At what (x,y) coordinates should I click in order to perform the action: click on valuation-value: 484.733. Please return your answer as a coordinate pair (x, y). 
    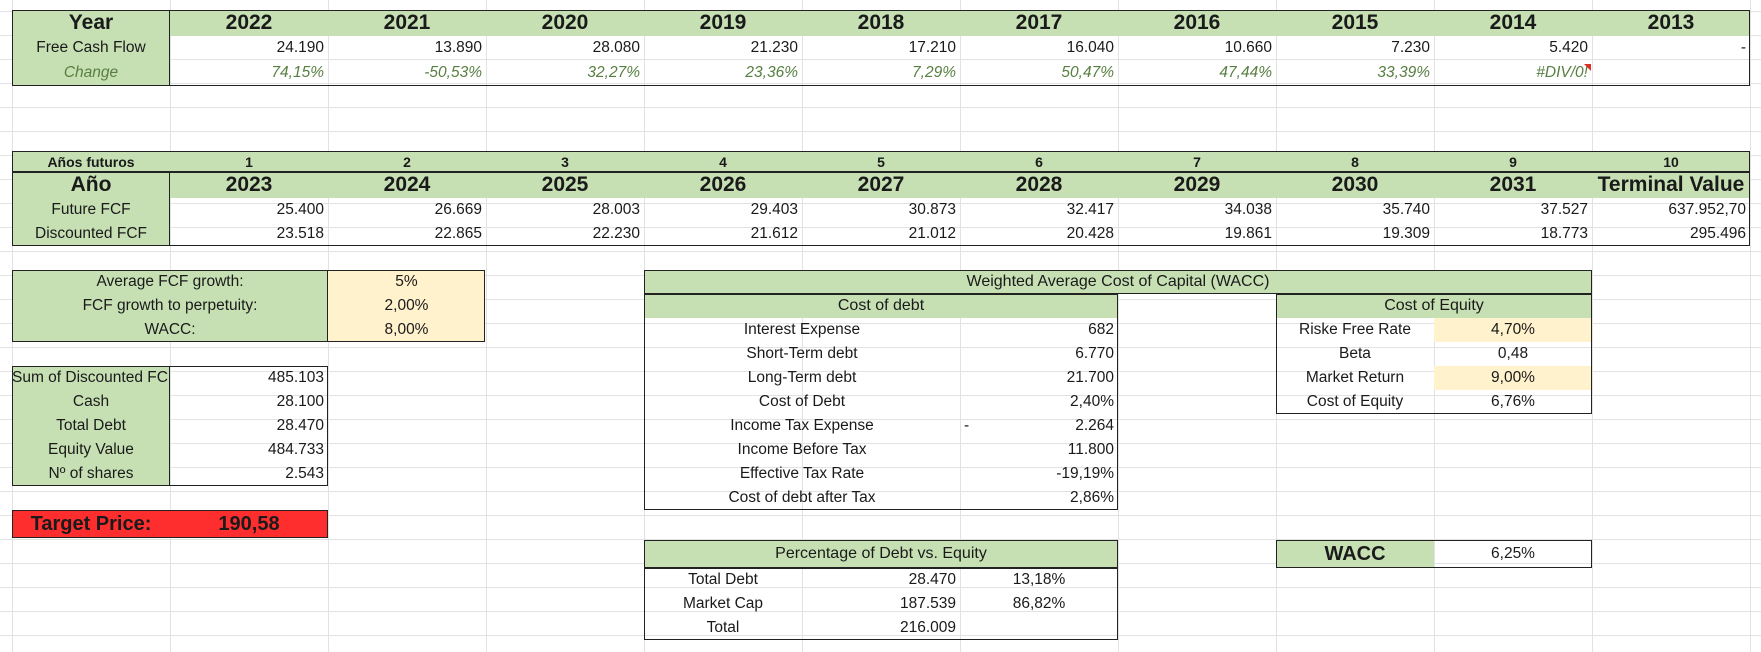
    Looking at the image, I should click on (295, 449).